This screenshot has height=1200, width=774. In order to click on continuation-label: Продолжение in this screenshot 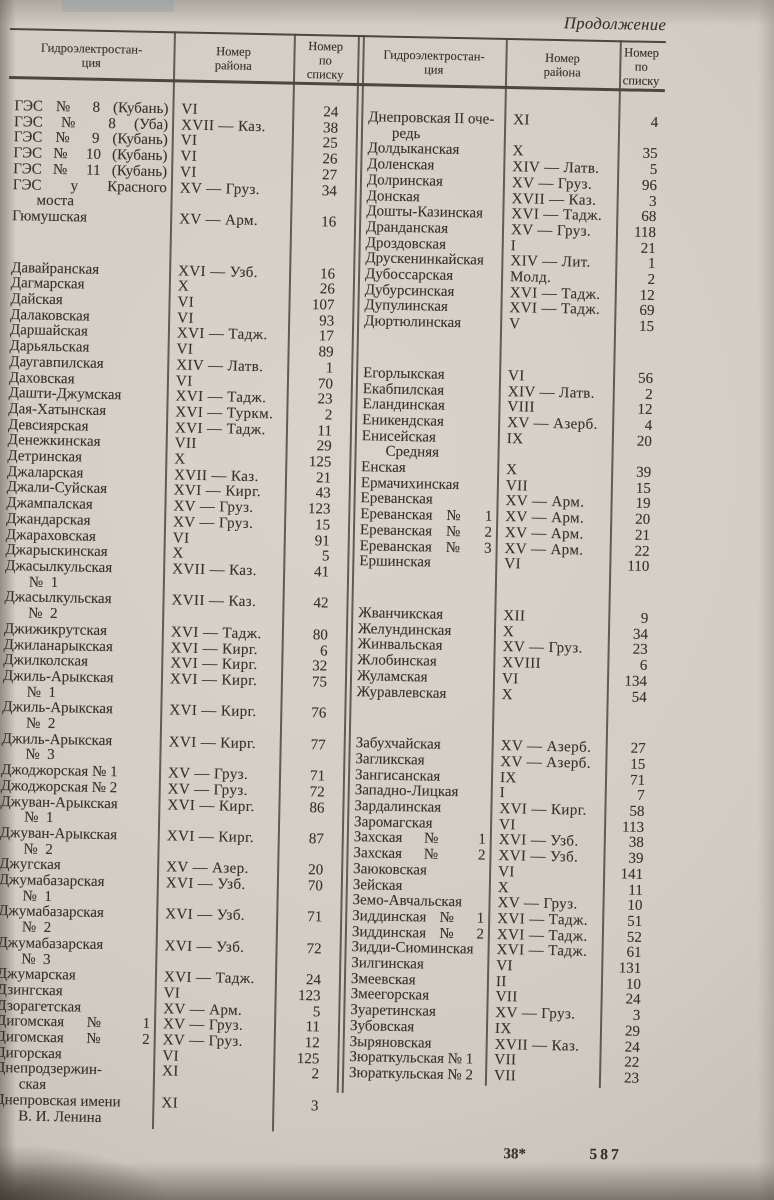, I will do `click(615, 24)`.